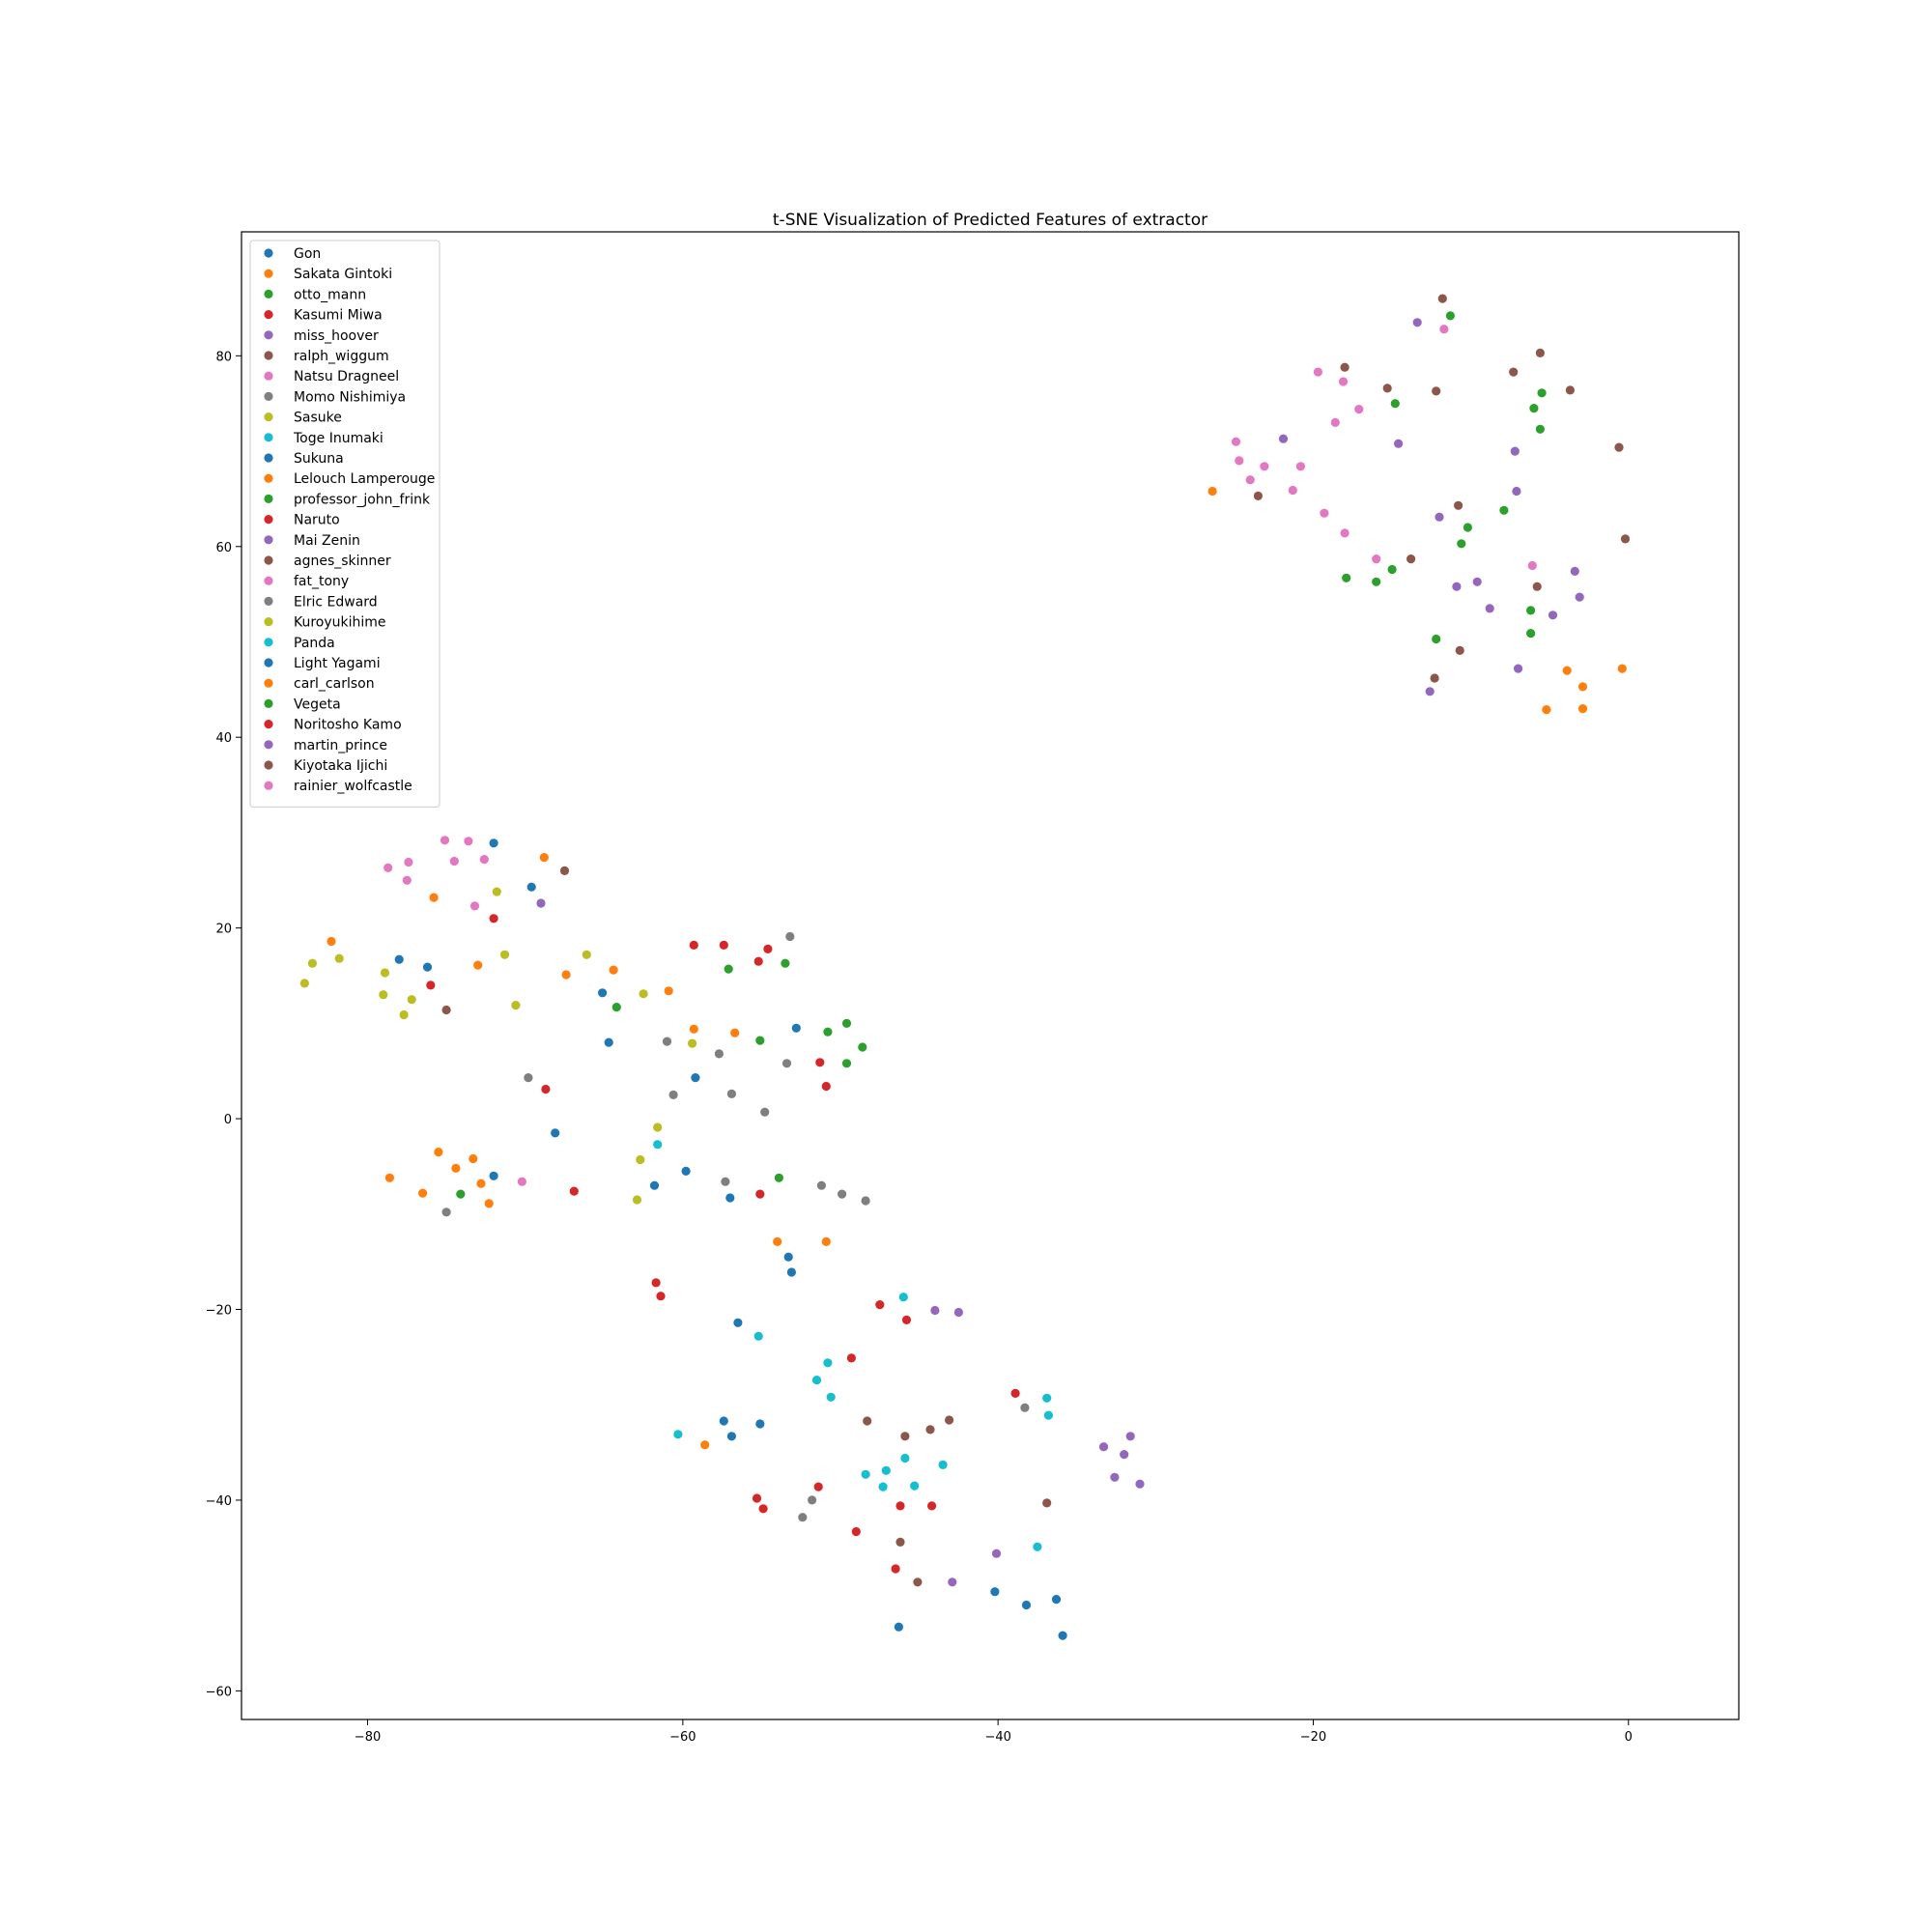  I want to click on legend-label: Mai Zenin, so click(327, 541).